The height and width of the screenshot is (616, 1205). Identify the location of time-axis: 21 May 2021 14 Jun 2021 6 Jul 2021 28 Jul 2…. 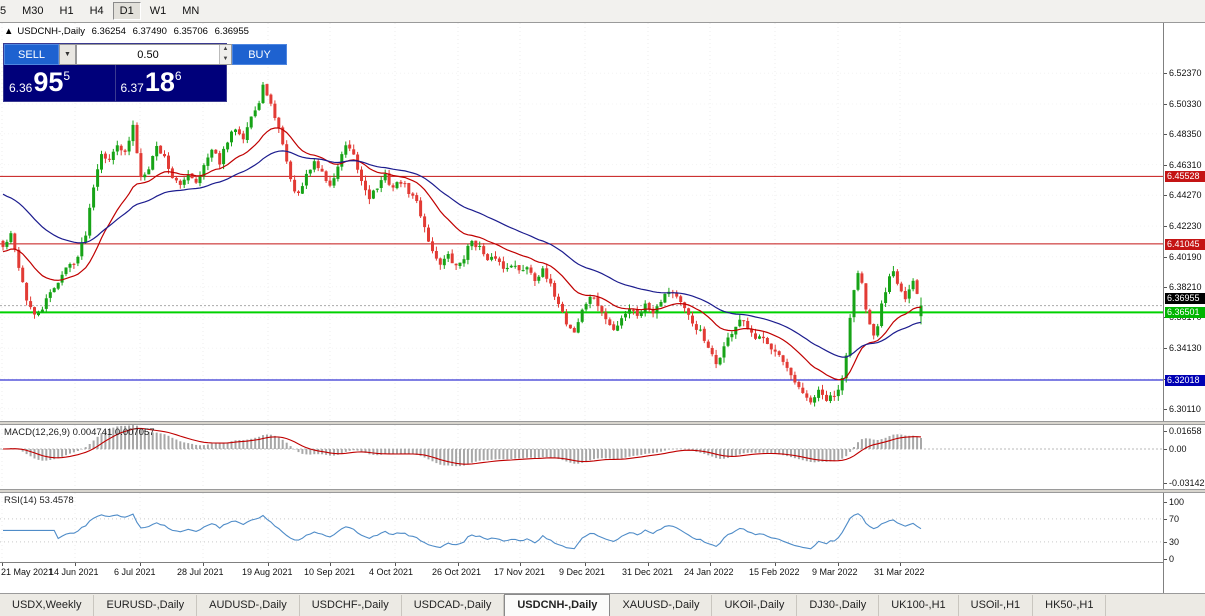
(581, 577).